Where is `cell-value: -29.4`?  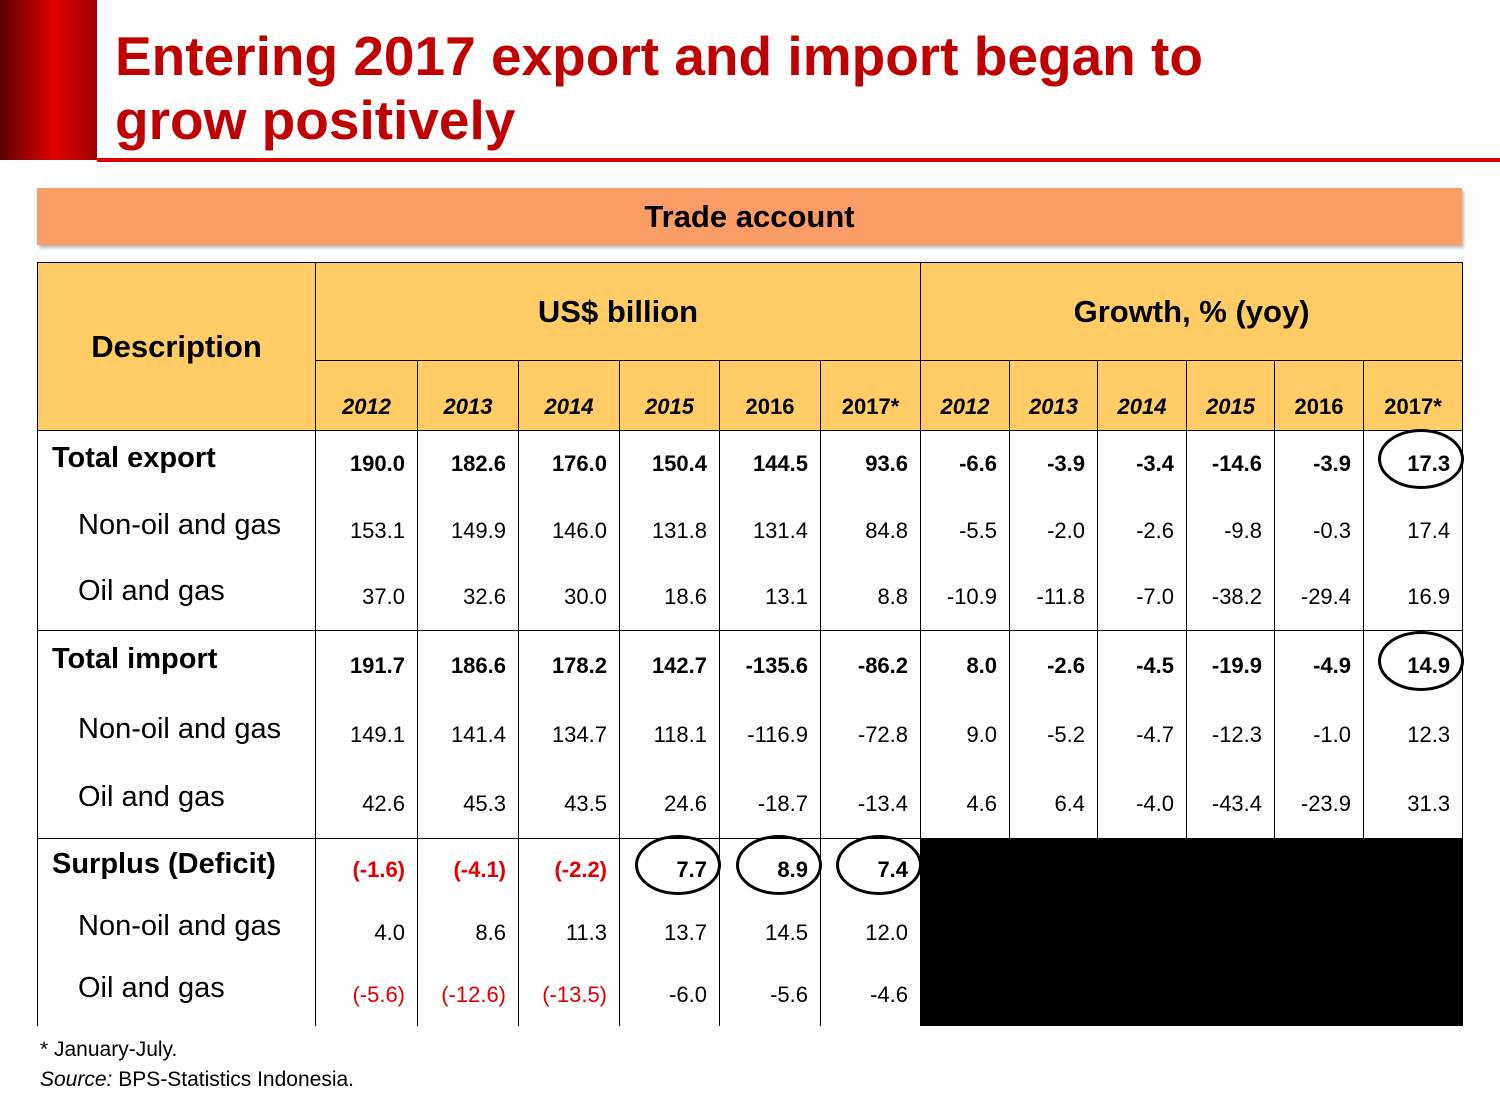
cell-value: -29.4 is located at coordinates (1326, 597).